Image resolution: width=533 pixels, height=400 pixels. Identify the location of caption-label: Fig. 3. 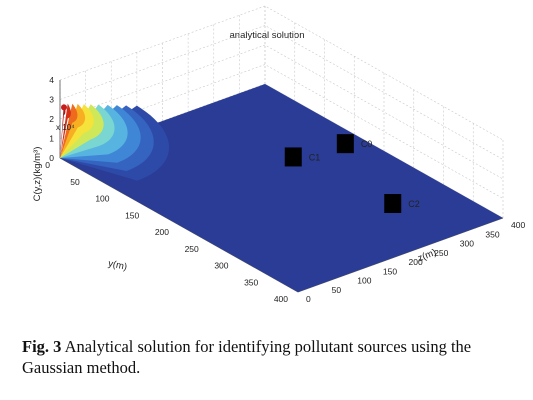
(42, 346).